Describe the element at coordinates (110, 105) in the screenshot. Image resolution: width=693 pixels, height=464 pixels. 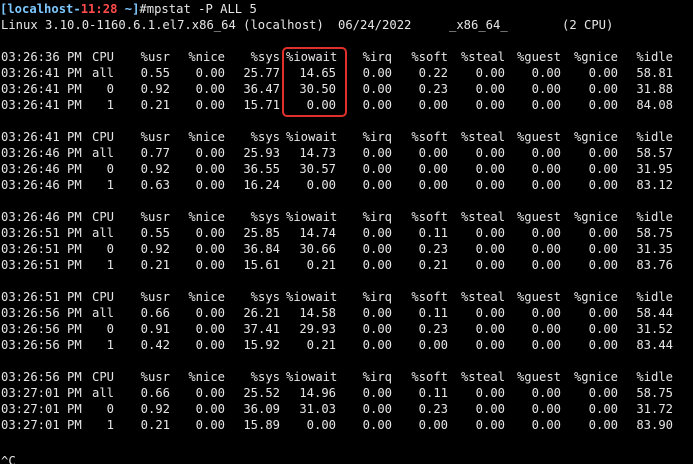
I see `value-cpu: 1` at that location.